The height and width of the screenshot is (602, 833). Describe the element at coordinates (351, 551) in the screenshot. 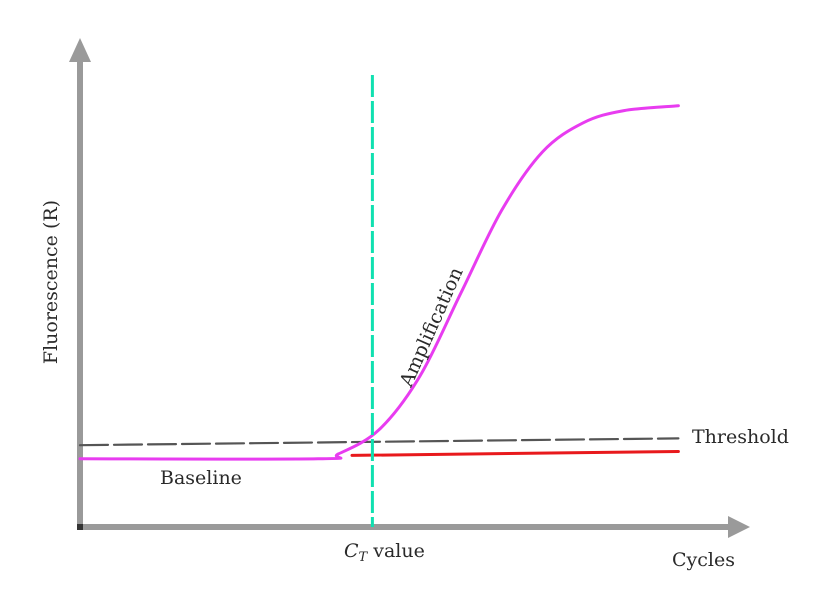

I see `ct-label-c: C` at that location.